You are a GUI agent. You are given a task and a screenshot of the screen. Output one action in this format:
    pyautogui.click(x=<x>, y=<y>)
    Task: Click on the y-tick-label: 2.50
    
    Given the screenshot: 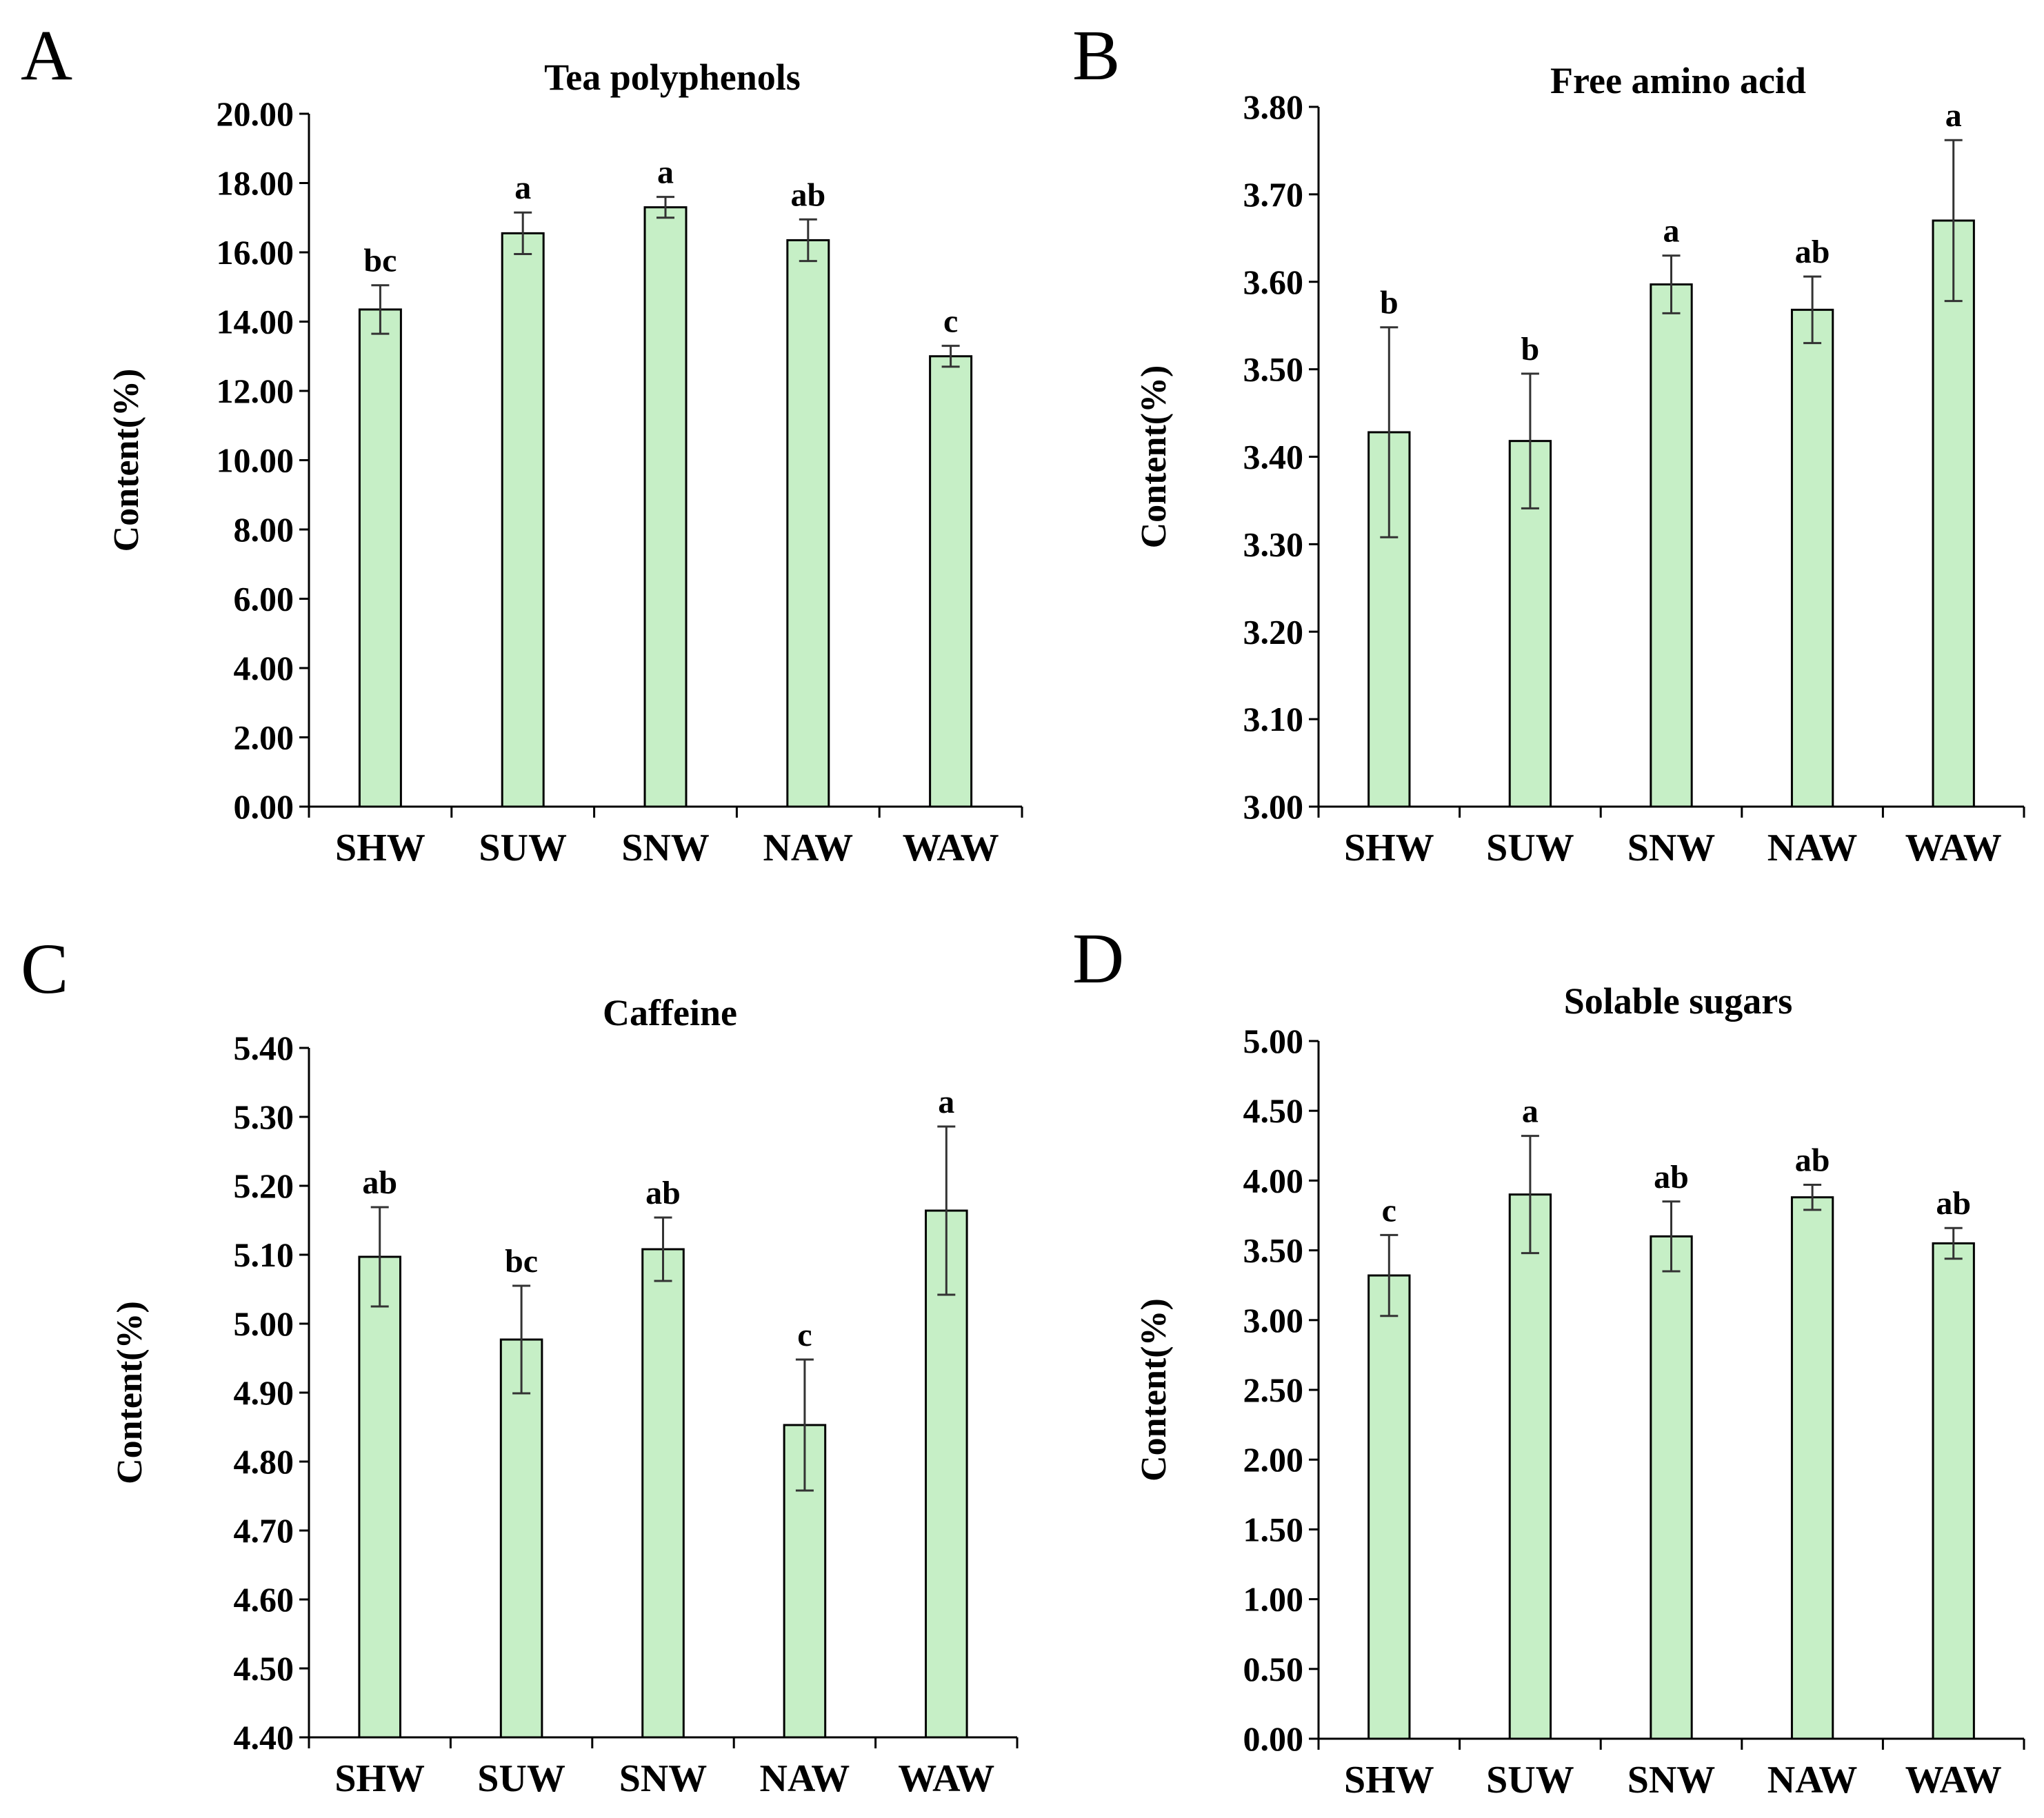 What is the action you would take?
    pyautogui.click(x=1273, y=1390)
    